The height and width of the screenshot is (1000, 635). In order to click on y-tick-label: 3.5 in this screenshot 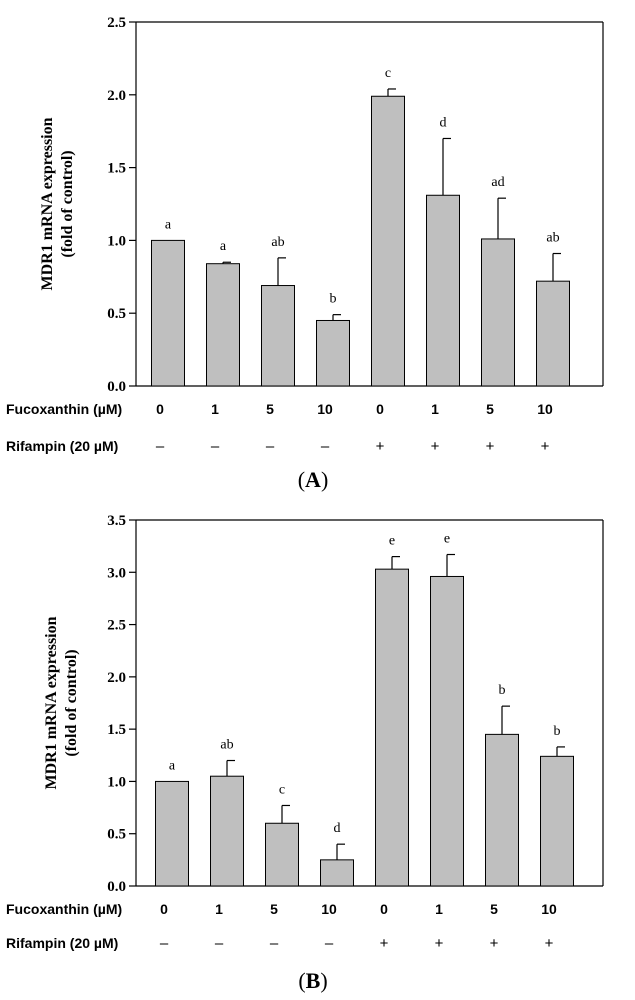, I will do `click(116, 521)`.